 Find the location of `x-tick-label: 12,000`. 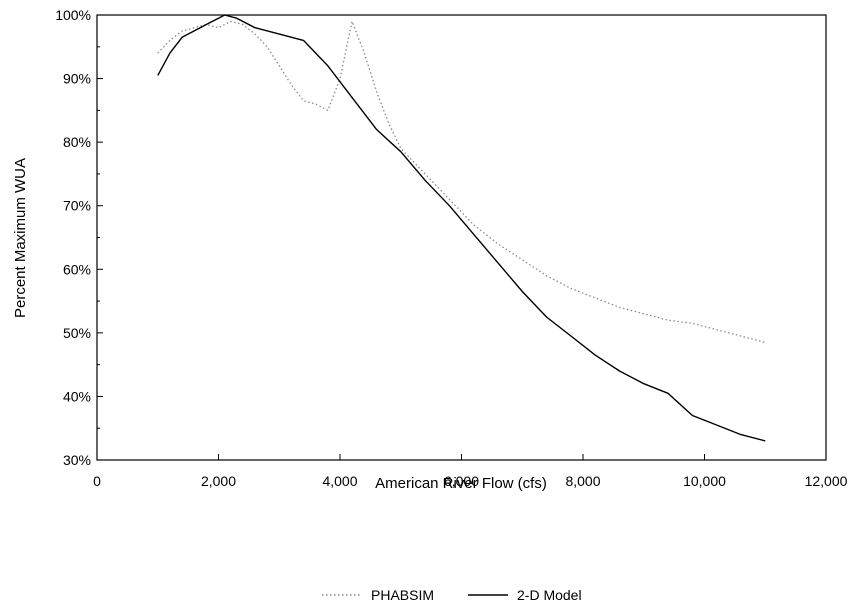

x-tick-label: 12,000 is located at coordinates (826, 481).